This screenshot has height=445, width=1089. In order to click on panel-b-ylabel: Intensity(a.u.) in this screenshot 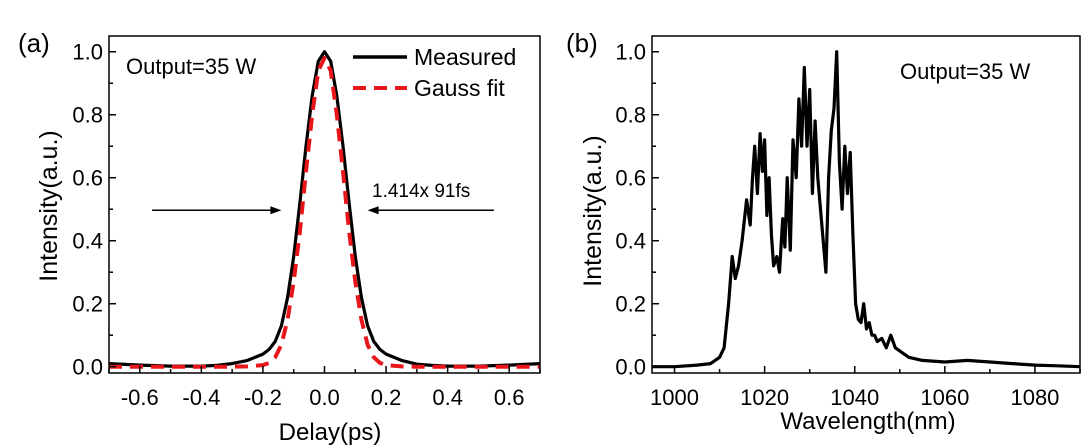, I will do `click(593, 210)`.